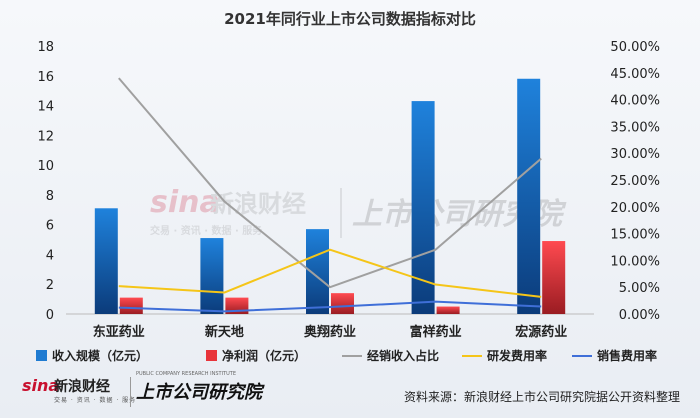 This screenshot has width=700, height=418. What do you see at coordinates (635, 47) in the screenshot?
I see `right-tick-label: 50.00%` at bounding box center [635, 47].